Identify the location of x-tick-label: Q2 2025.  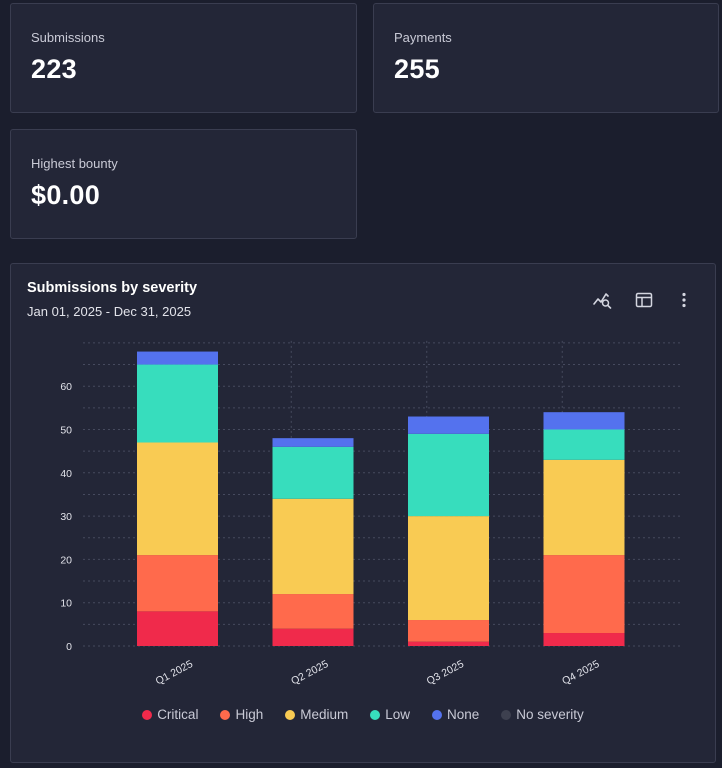
(309, 673).